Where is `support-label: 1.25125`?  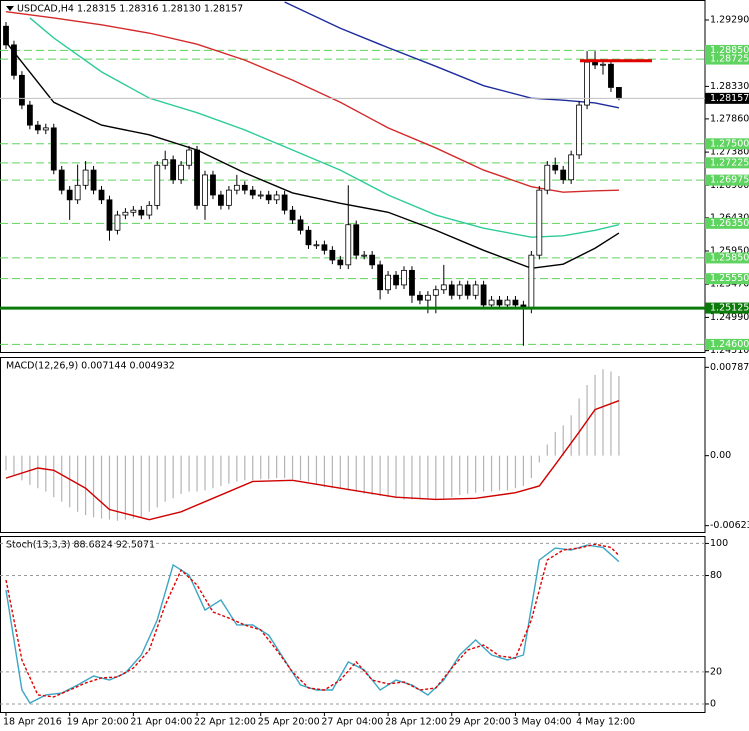 support-label: 1.25125 is located at coordinates (729, 308).